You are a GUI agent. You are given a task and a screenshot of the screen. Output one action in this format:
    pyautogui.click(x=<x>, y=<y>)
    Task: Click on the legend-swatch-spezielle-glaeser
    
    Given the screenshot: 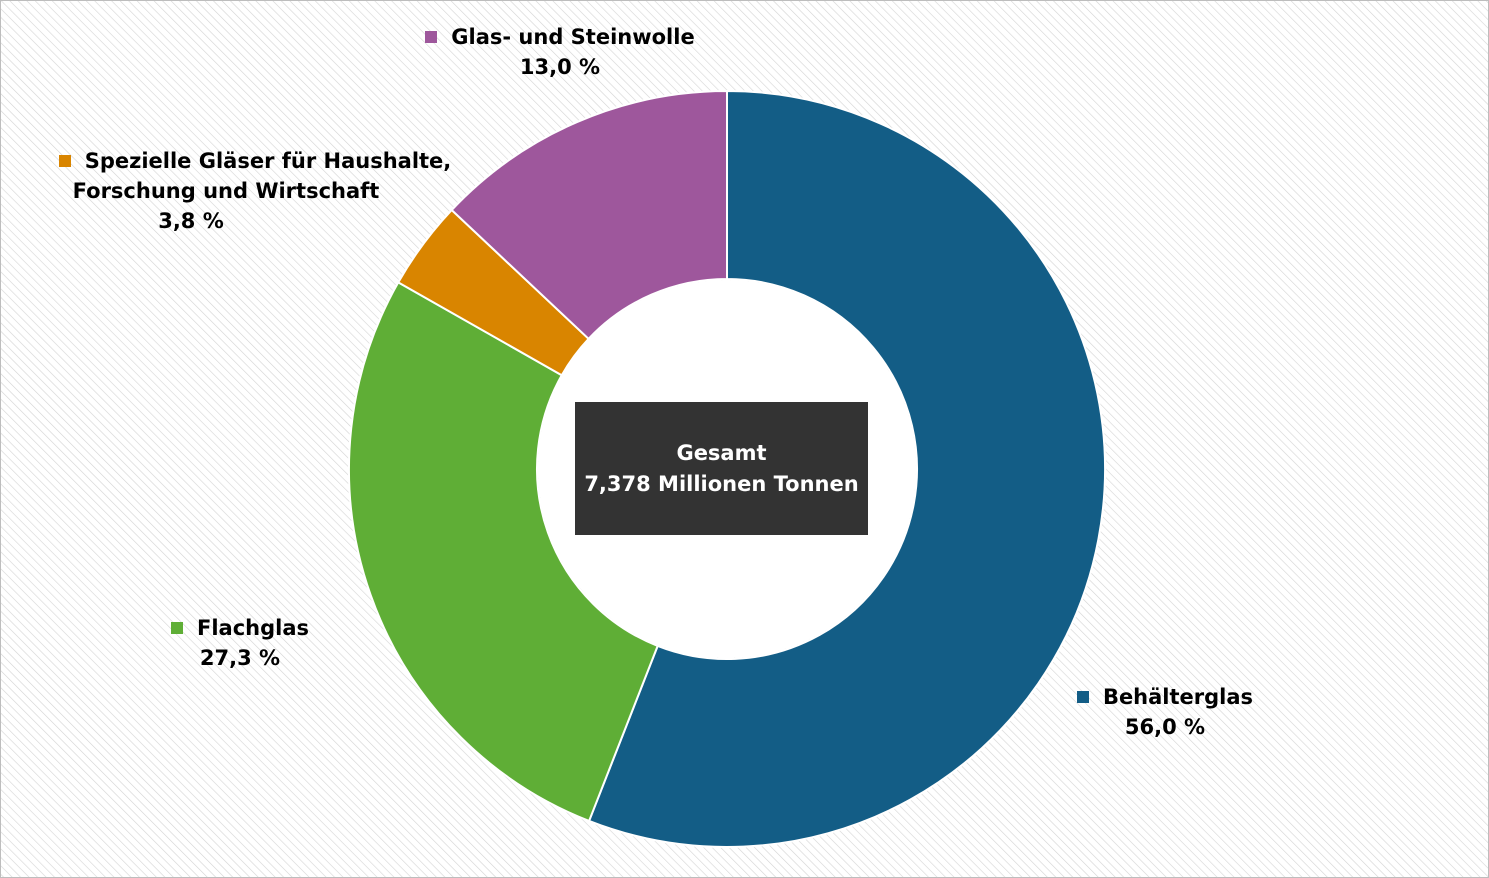 What is the action you would take?
    pyautogui.click(x=64, y=161)
    